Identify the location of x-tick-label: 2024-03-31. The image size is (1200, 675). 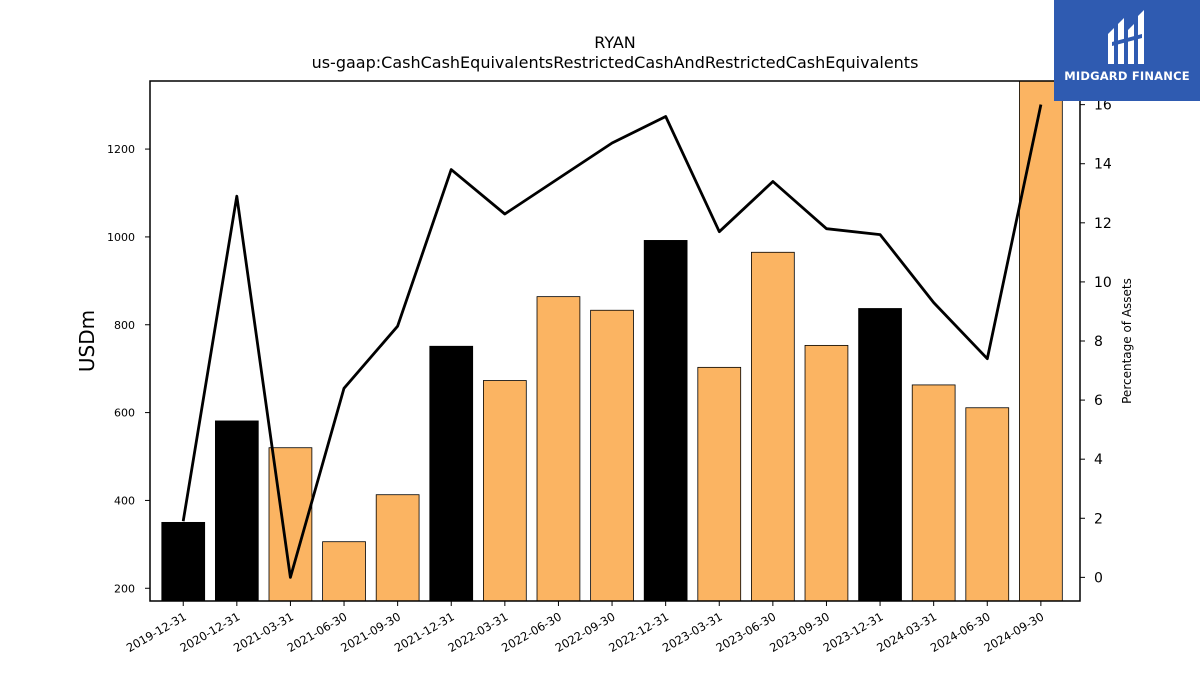
(906, 632).